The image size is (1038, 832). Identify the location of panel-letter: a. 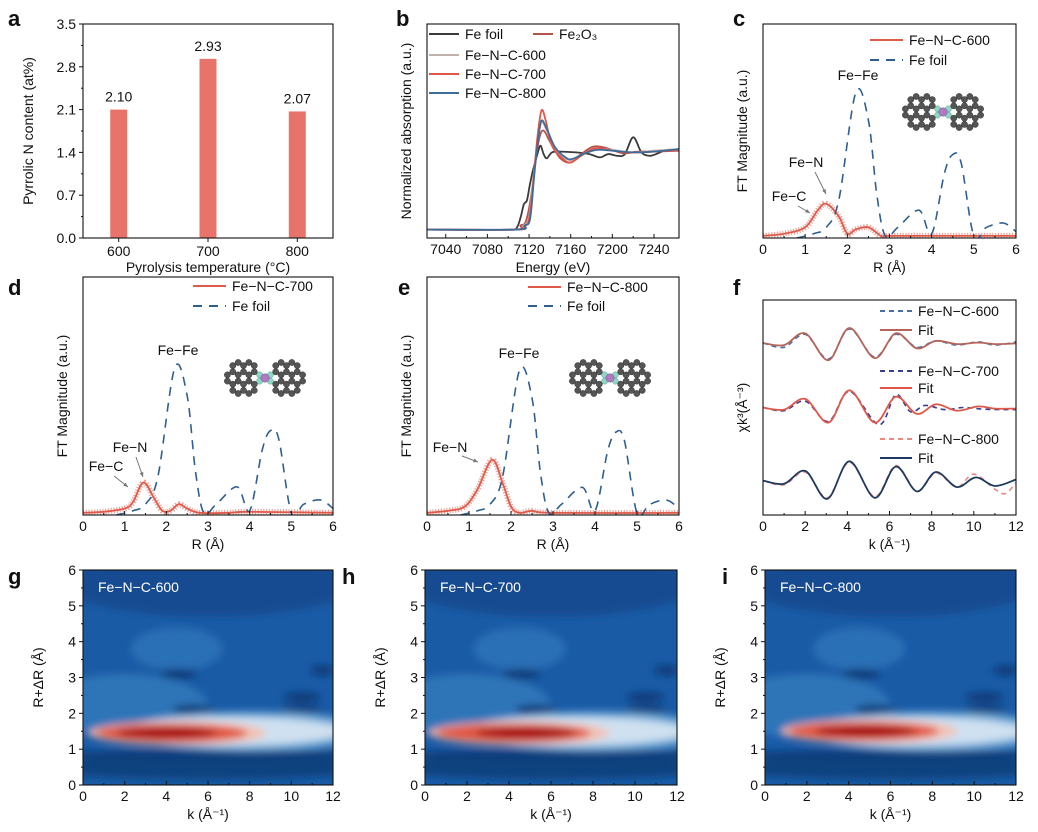
(14, 18).